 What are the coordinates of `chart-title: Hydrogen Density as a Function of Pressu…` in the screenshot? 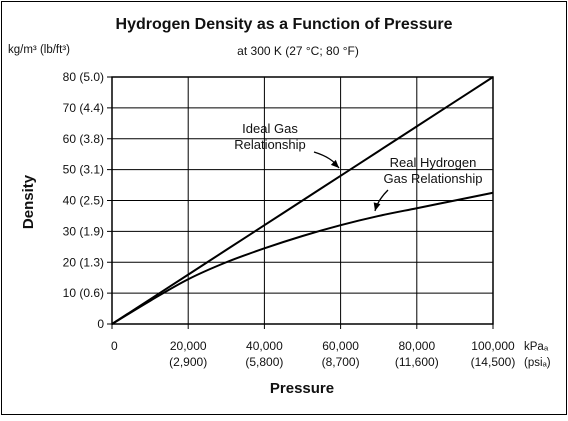 It's located at (284, 24).